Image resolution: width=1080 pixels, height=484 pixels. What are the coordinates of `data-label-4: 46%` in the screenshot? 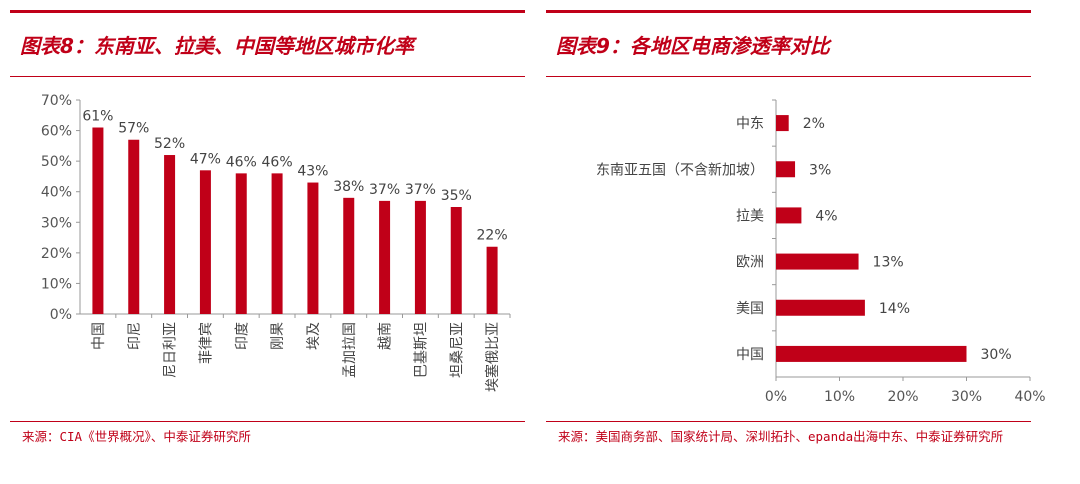 It's located at (241, 162).